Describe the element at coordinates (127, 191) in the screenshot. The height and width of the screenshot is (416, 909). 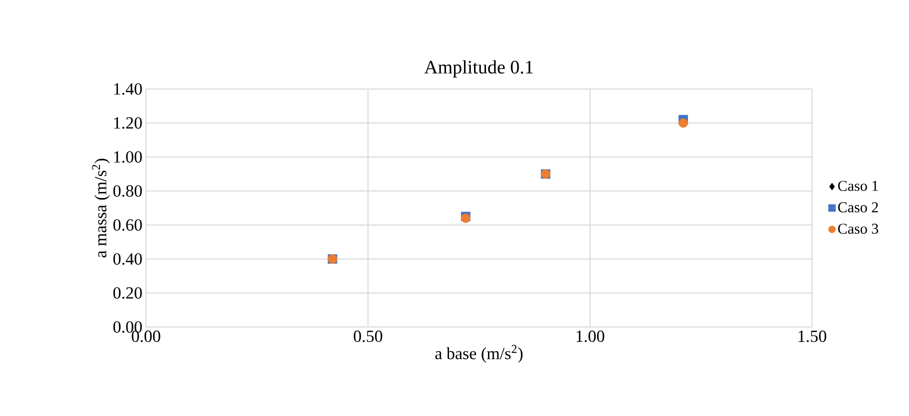
I see `y-tick-label: 0.80` at that location.